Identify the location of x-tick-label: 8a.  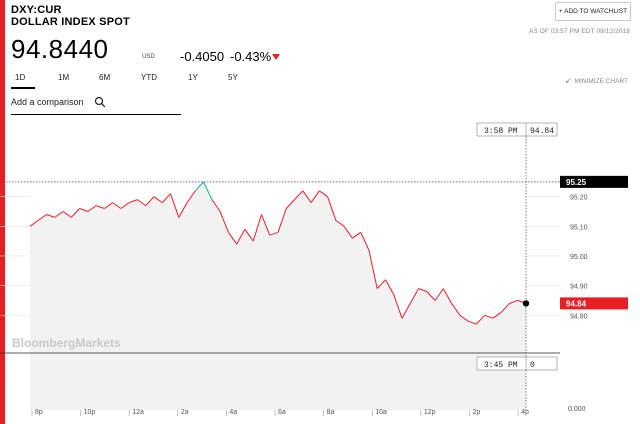
(331, 412).